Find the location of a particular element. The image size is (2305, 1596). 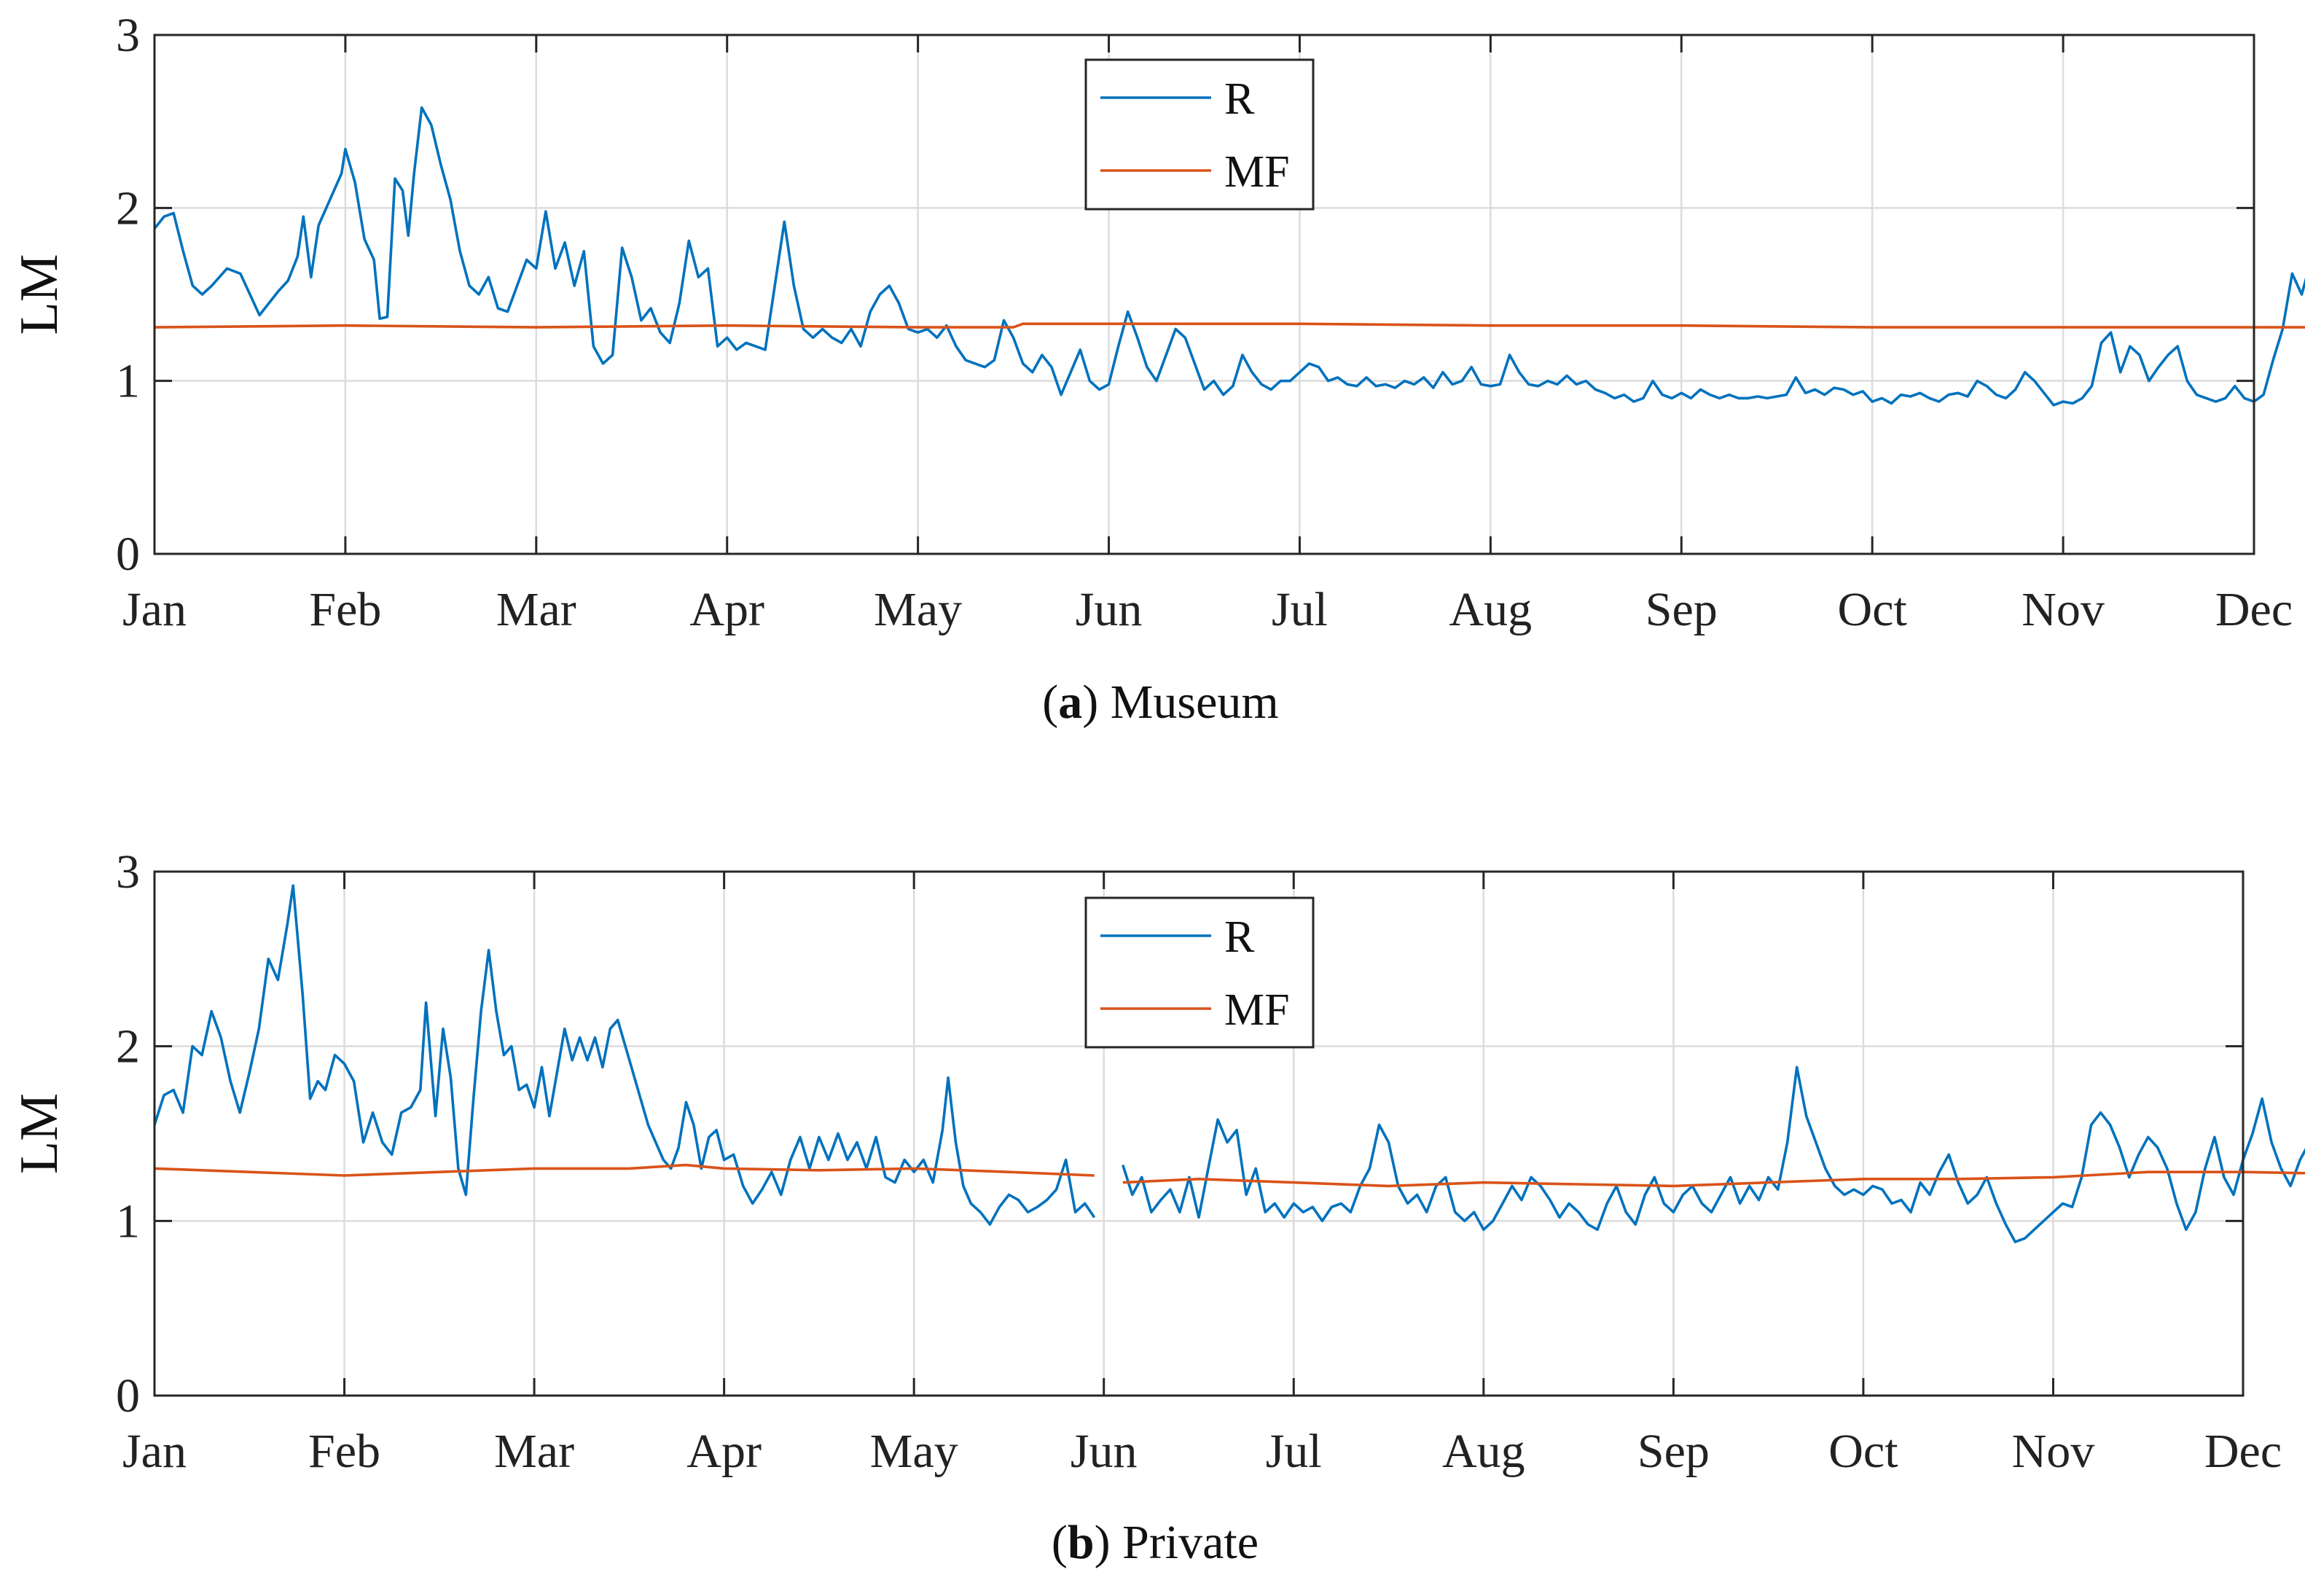

panel-caption: (b) Private is located at coordinates (1155, 1542).